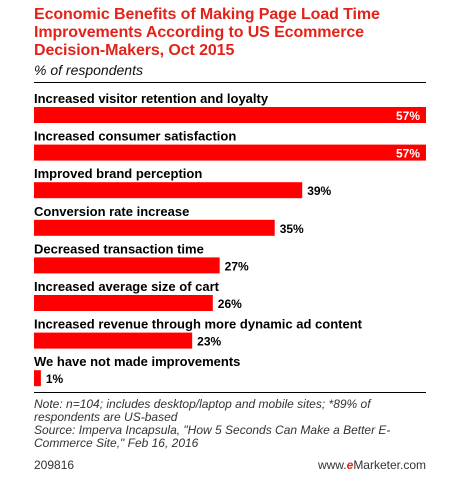 The image size is (468, 482). I want to click on category-label: We have not made improvements, so click(137, 361).